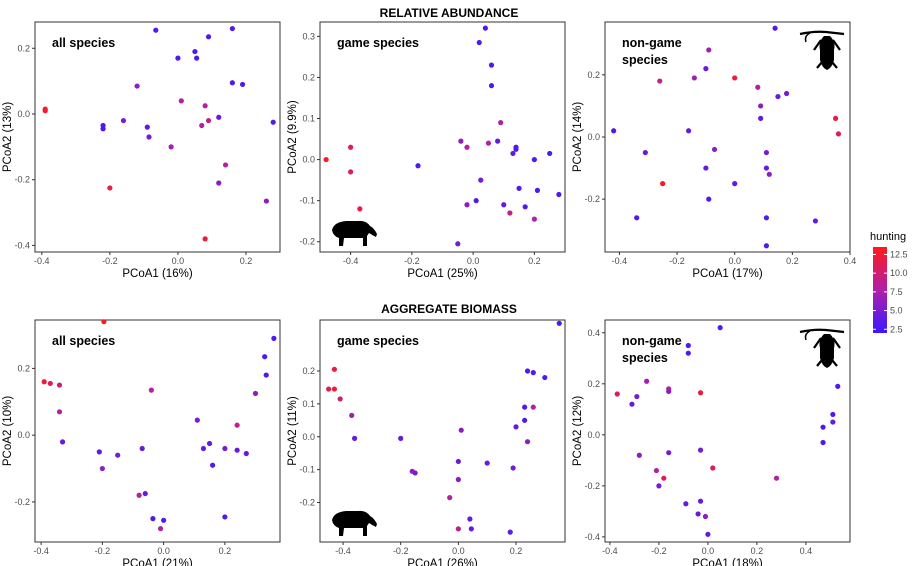  I want to click on legend-tick-label: 7.5, so click(896, 292).